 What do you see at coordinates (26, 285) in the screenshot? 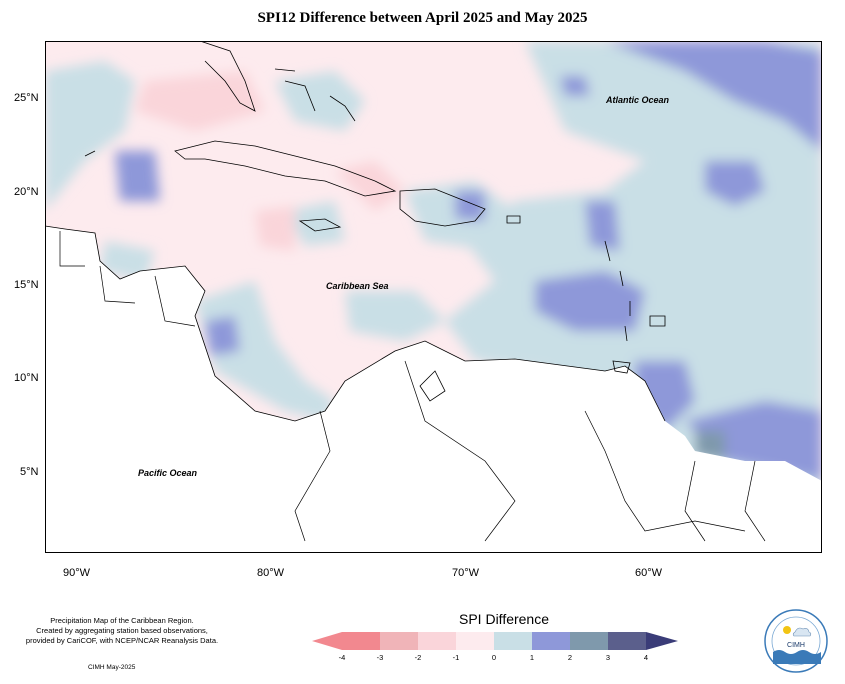
I see `lat-label-15n: 15°N` at bounding box center [26, 285].